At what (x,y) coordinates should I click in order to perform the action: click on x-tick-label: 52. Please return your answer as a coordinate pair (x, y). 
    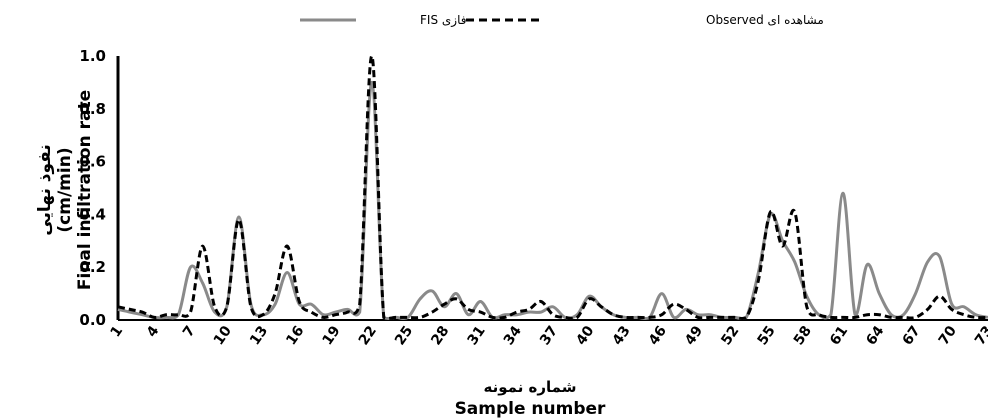
    Looking at the image, I should click on (730, 335).